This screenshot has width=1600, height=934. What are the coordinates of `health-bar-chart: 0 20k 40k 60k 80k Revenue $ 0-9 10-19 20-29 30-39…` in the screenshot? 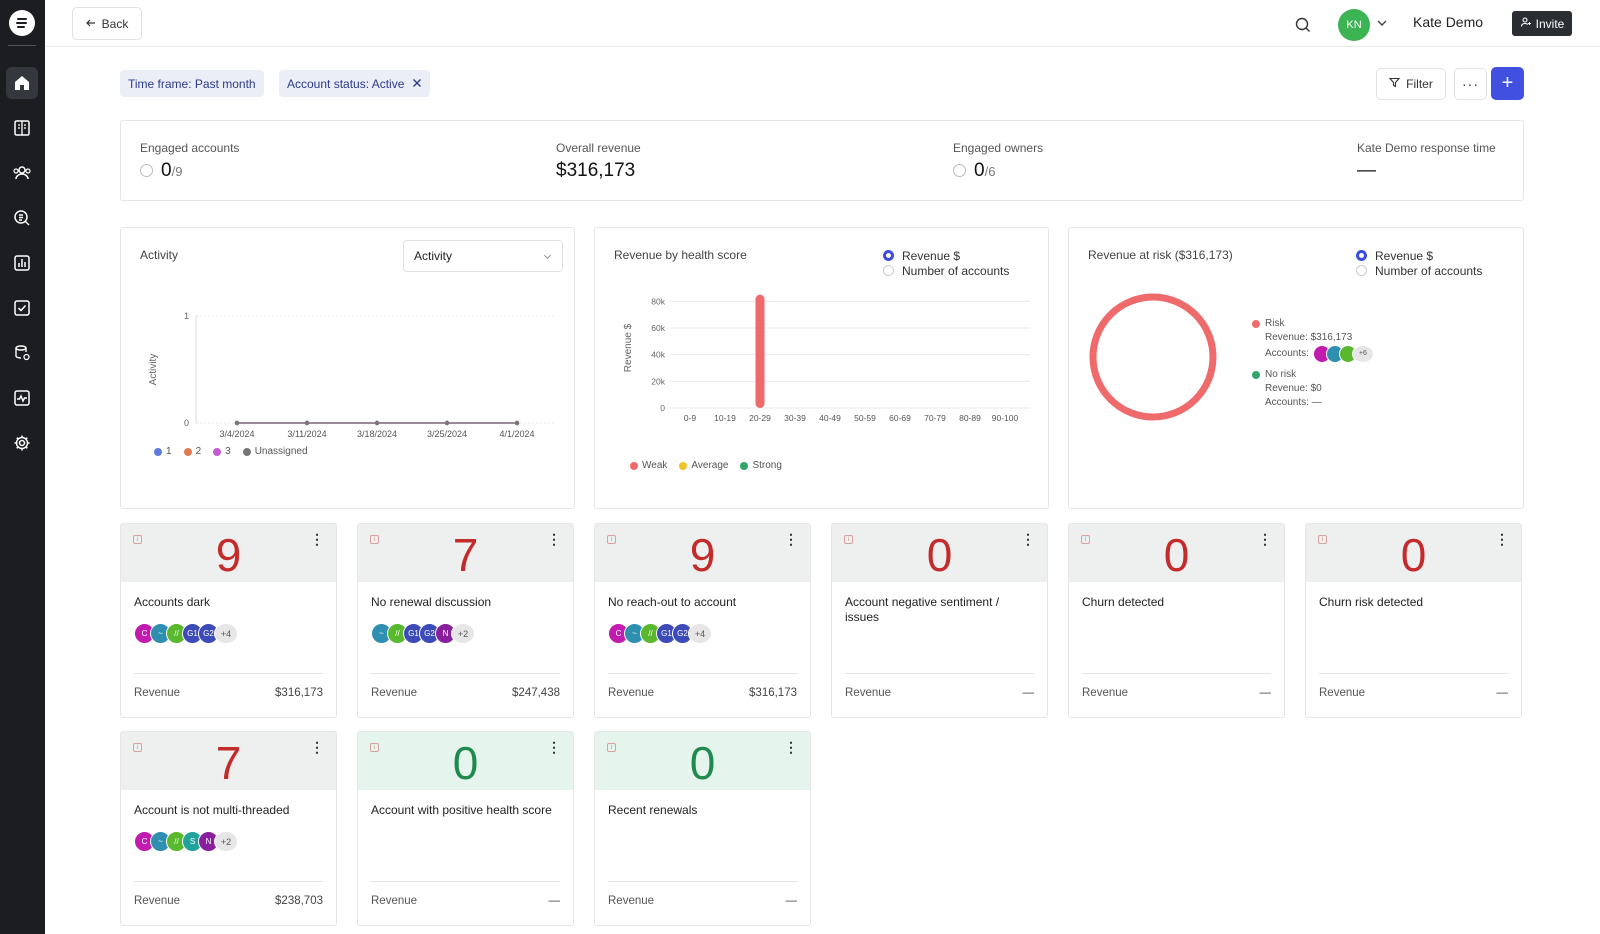 It's located at (826, 358).